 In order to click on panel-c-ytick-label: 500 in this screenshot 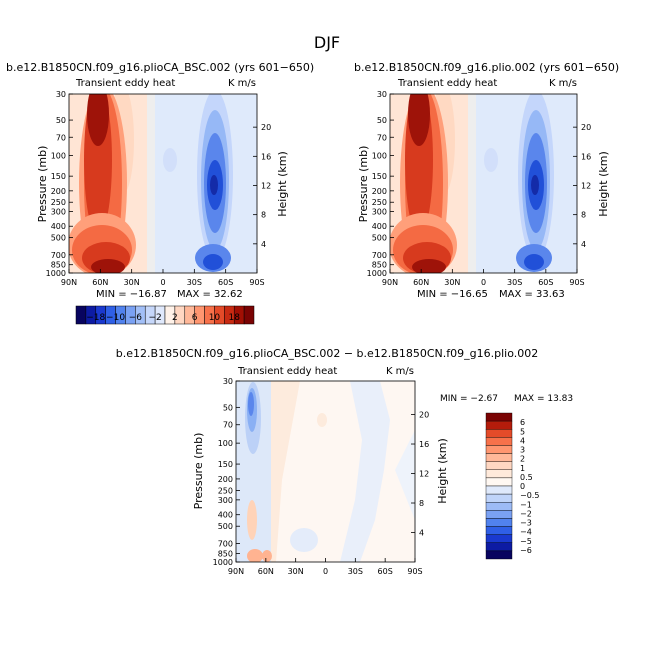, I will do `click(225, 526)`.